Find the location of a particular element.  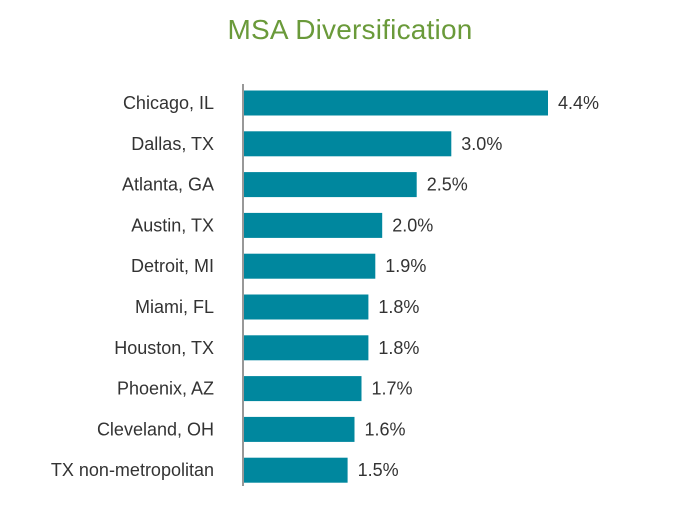

category-label-4: Detroit, MI is located at coordinates (172, 266).